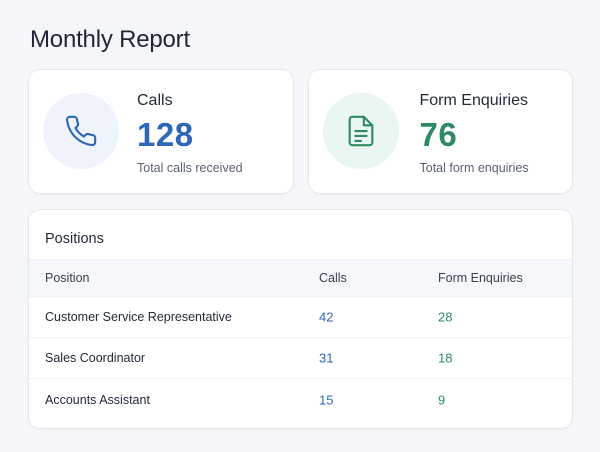  What do you see at coordinates (165, 134) in the screenshot?
I see `calls-value: 128` at bounding box center [165, 134].